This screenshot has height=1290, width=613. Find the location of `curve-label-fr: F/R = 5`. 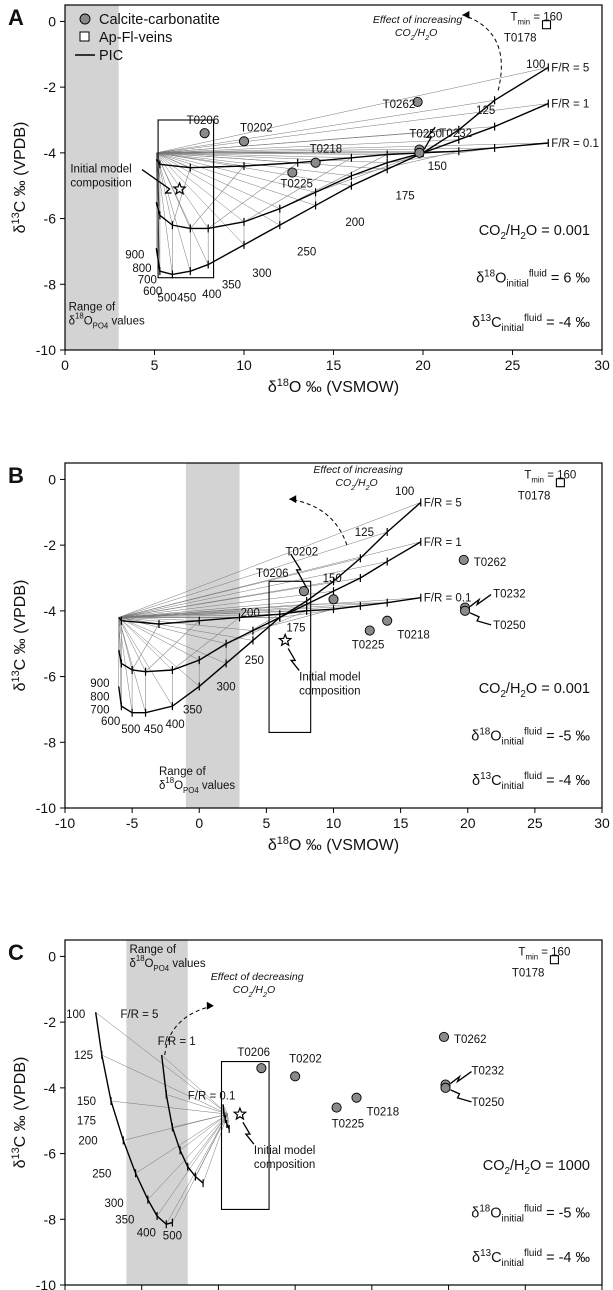

curve-label-fr: F/R = 5 is located at coordinates (570, 68).